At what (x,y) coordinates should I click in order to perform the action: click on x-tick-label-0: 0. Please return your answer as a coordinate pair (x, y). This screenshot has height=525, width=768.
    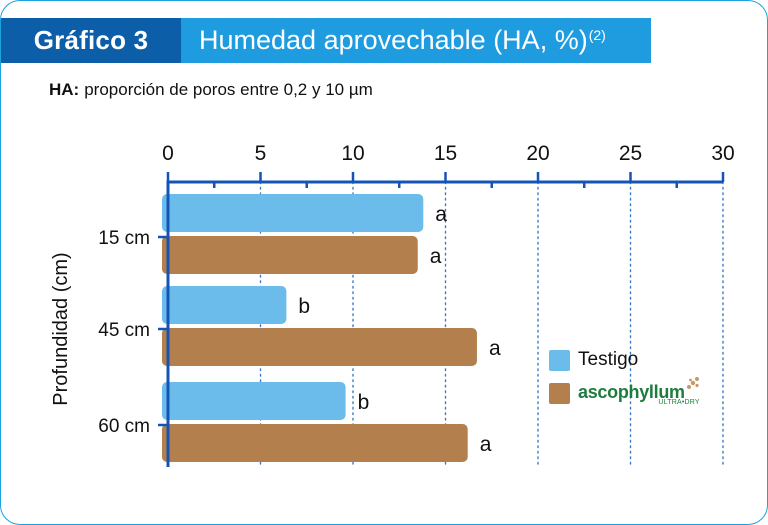
    Looking at the image, I should click on (168, 153).